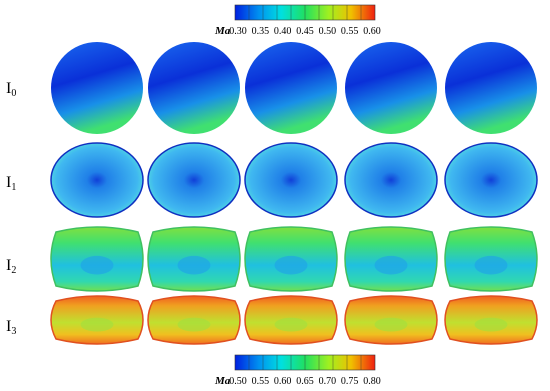 This screenshot has height=391, width=550. What do you see at coordinates (261, 31) in the screenshot?
I see `colorbar-tick-label: 0.35` at bounding box center [261, 31].